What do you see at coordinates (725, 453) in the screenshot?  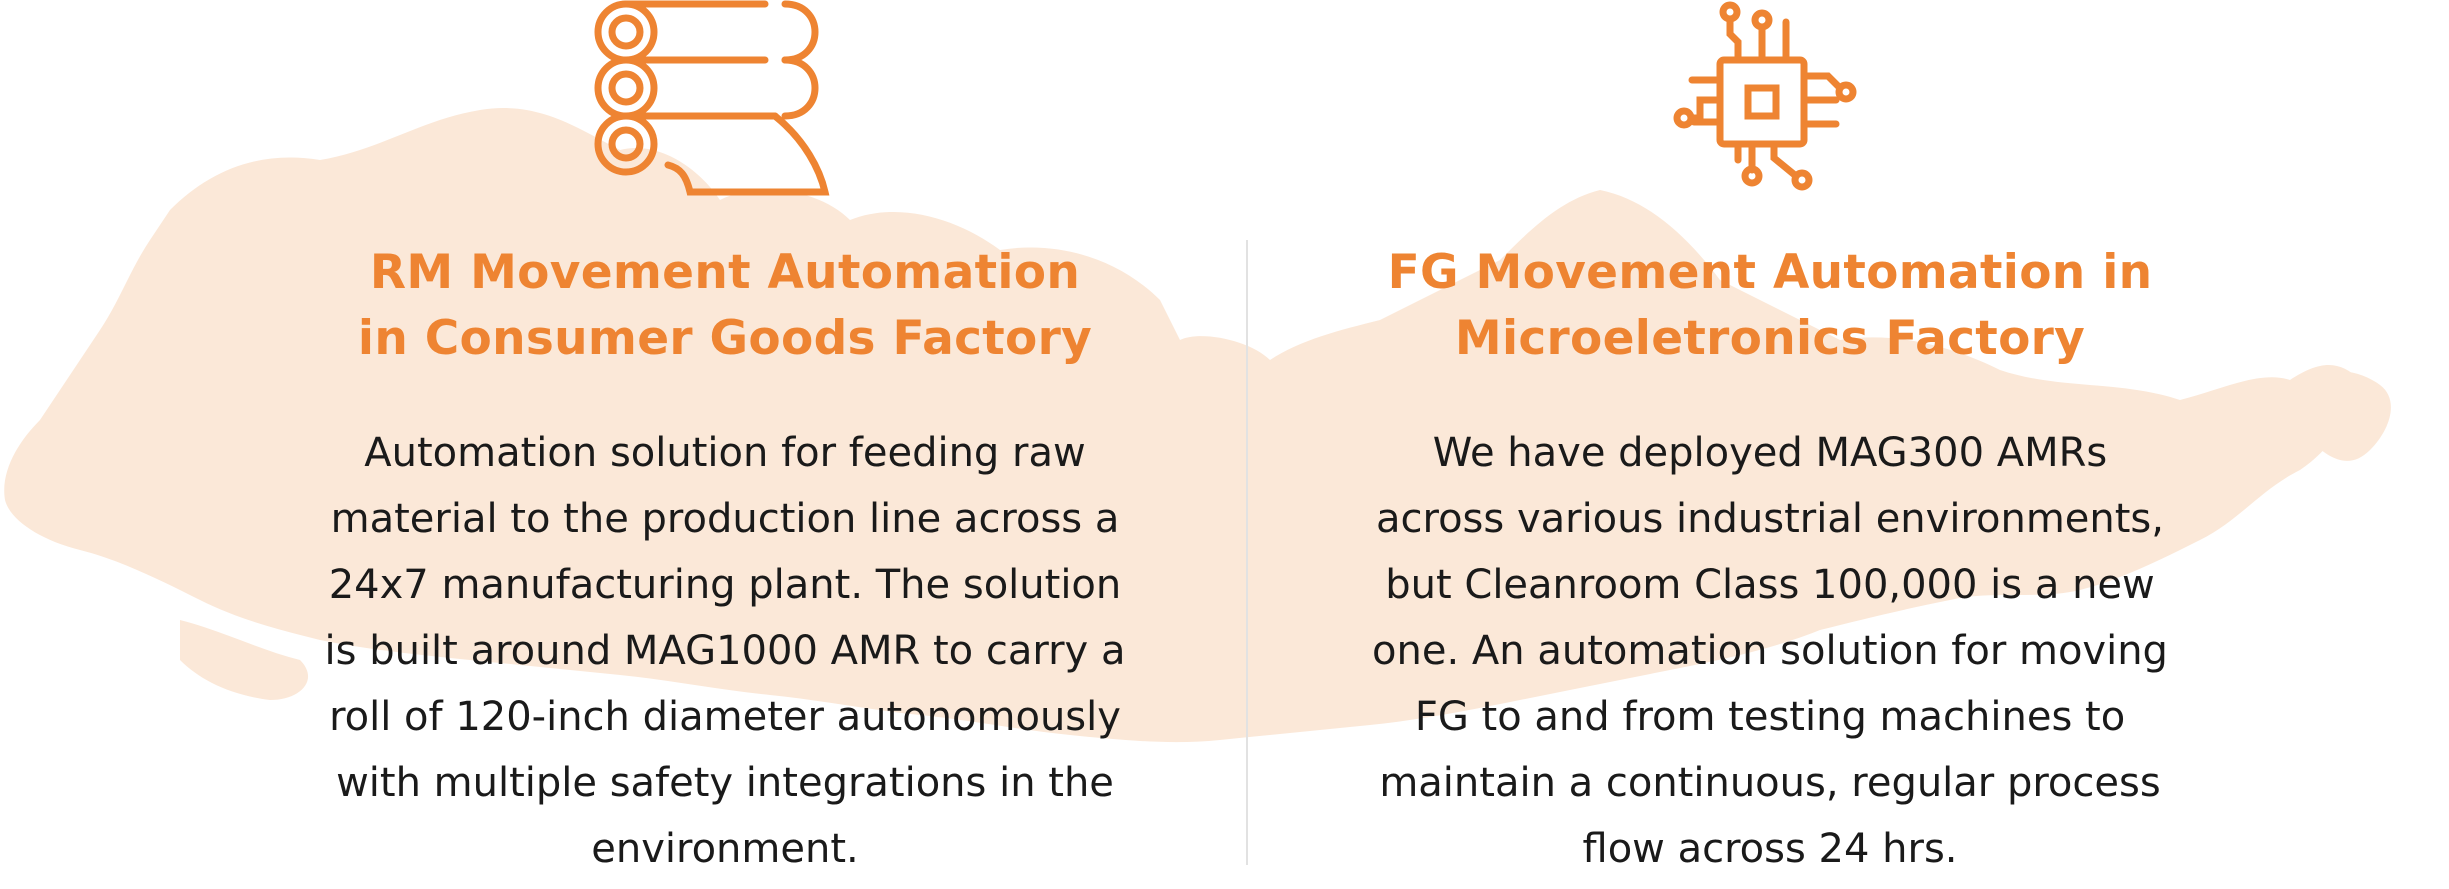 I see `description-line: Automation solution for feeding raw` at bounding box center [725, 453].